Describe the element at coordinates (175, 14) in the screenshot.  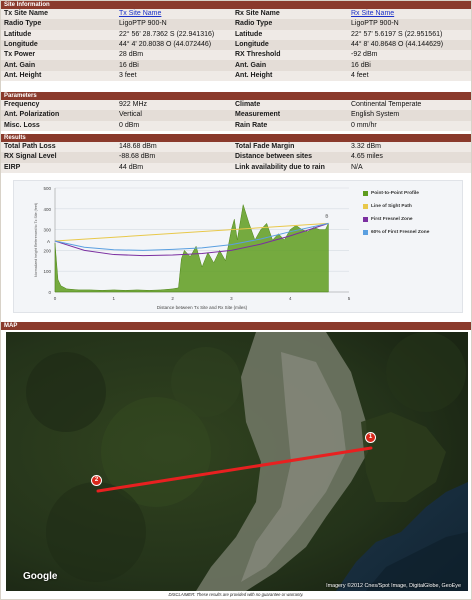
I see `site-value-left: Tx Site Name` at that location.